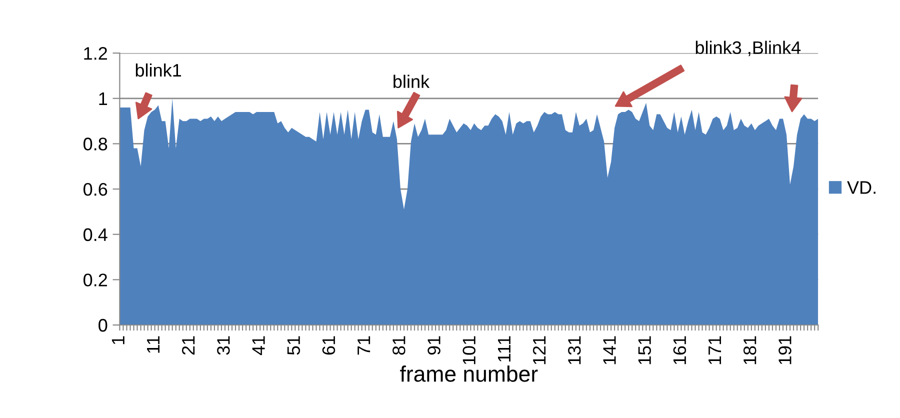  Describe the element at coordinates (96, 144) in the screenshot. I see `y-tick-label: 0.8` at that location.